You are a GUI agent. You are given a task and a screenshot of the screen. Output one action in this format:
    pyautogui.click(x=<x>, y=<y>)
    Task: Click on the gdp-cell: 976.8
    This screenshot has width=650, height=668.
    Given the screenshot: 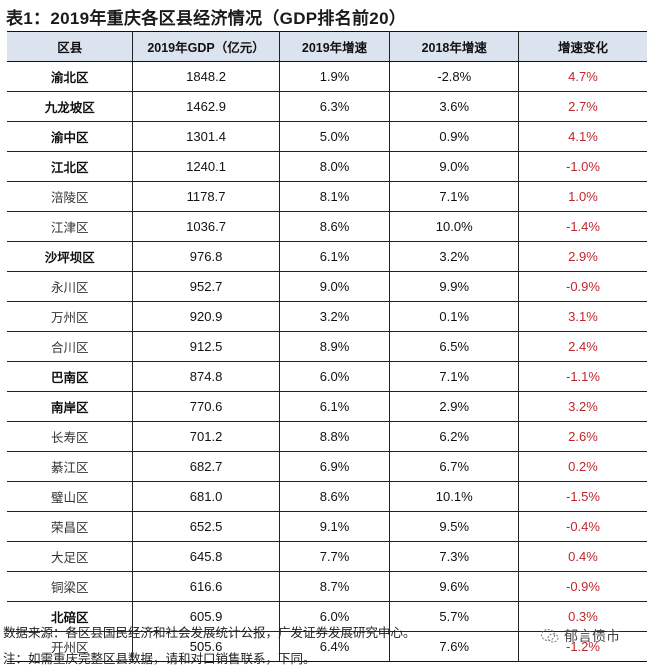 What is the action you would take?
    pyautogui.click(x=206, y=256)
    